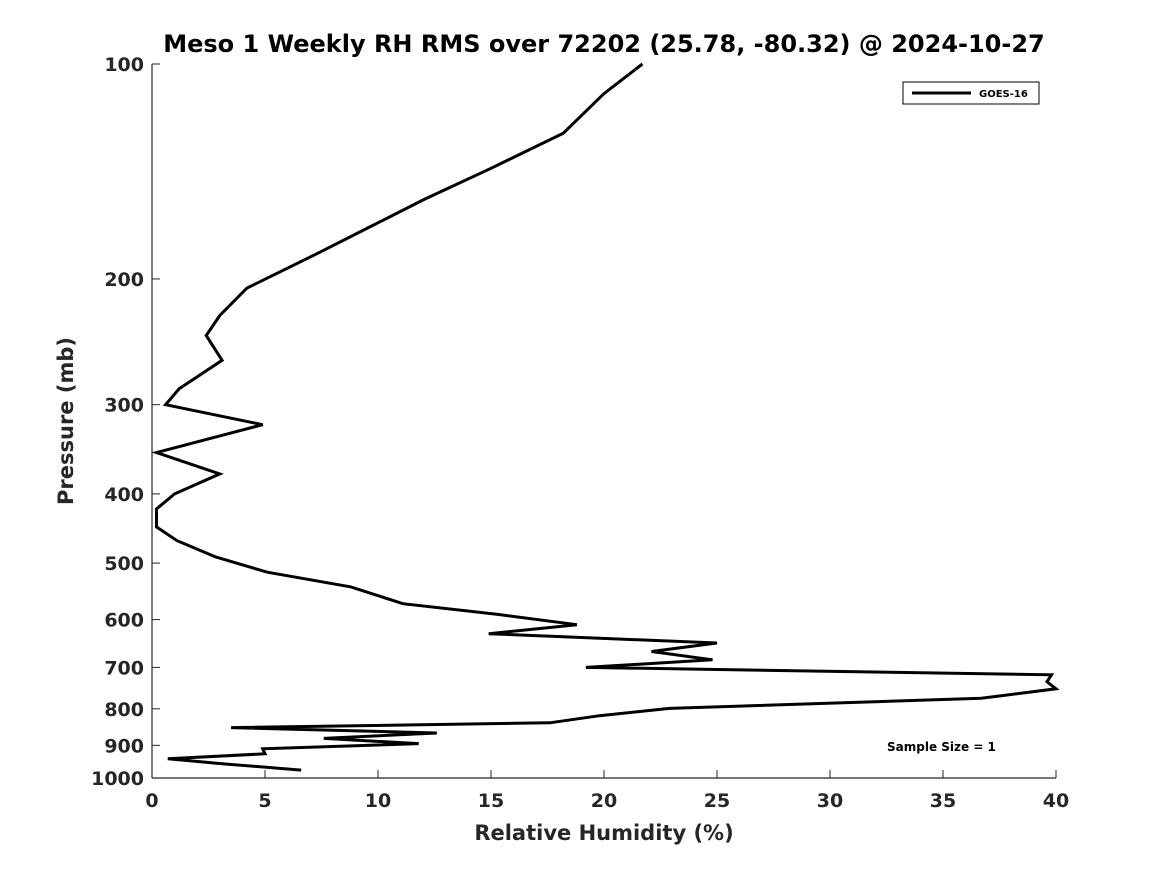 The image size is (1167, 875). What do you see at coordinates (66, 421) in the screenshot?
I see `y-axis-label: Pressure (mb)` at bounding box center [66, 421].